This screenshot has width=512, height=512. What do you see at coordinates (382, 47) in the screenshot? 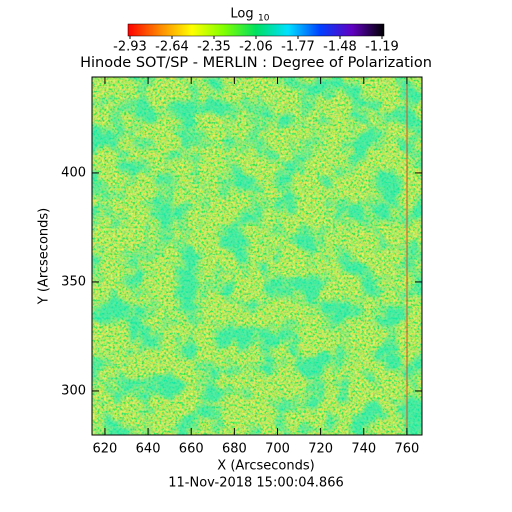
I see `colorbar-tick-label: -1.19` at bounding box center [382, 47].